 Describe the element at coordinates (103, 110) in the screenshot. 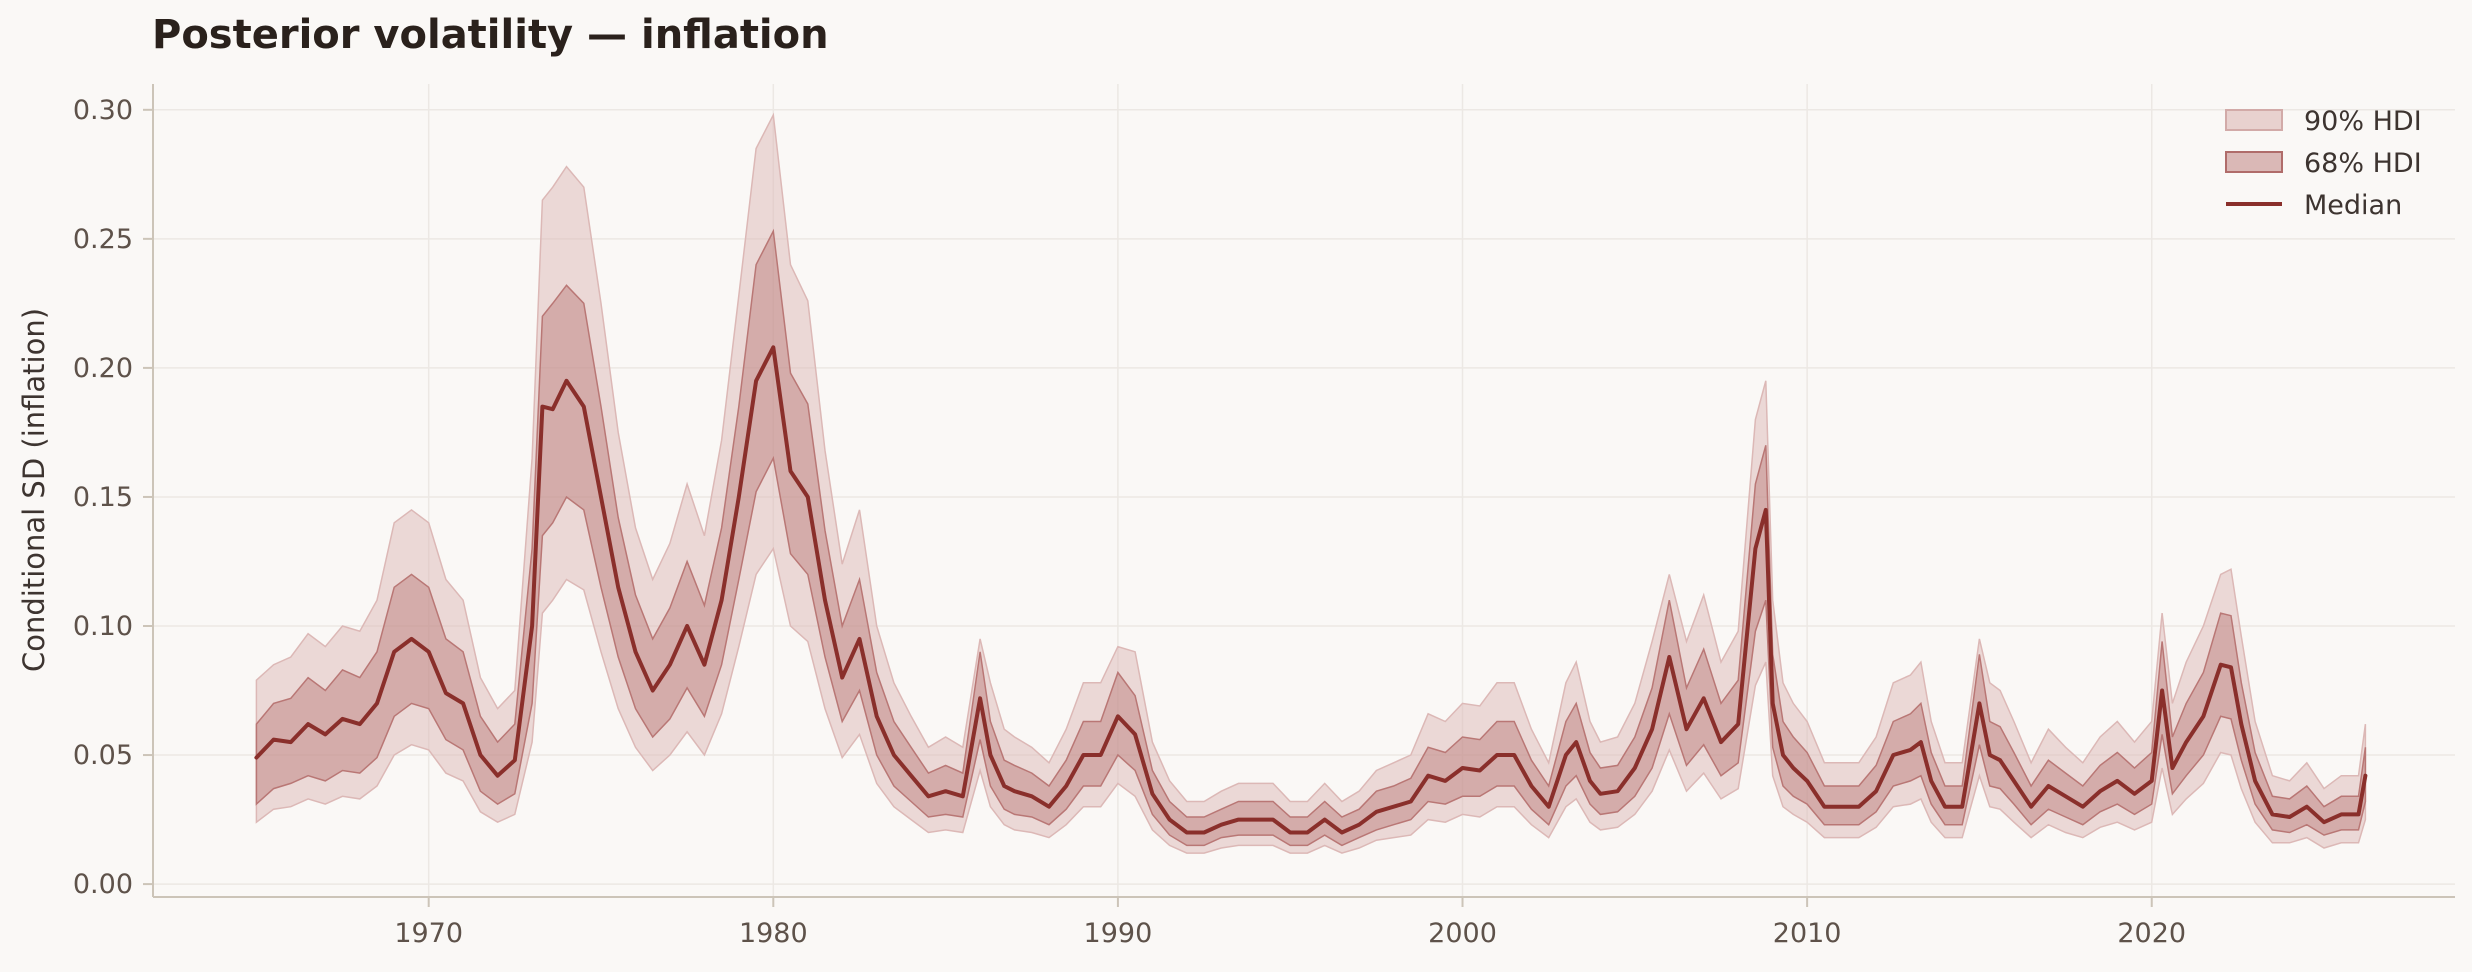

I see `y-tick-label: 0.30` at that location.